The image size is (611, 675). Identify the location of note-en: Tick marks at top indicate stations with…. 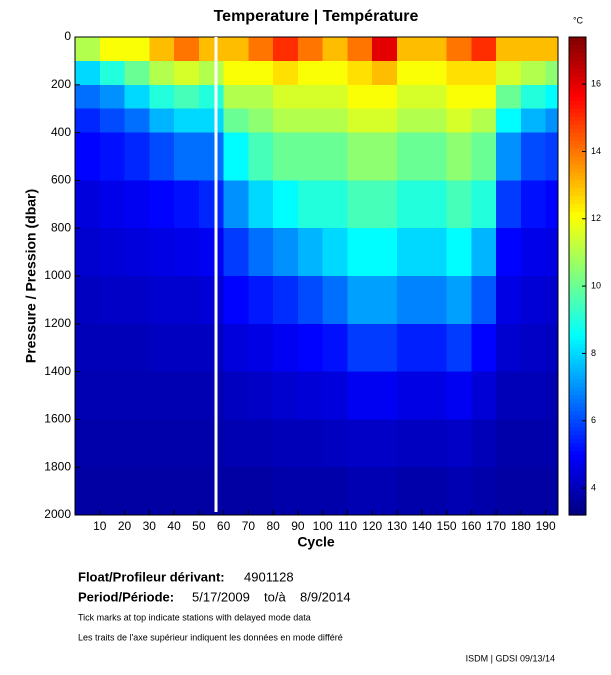
(194, 617).